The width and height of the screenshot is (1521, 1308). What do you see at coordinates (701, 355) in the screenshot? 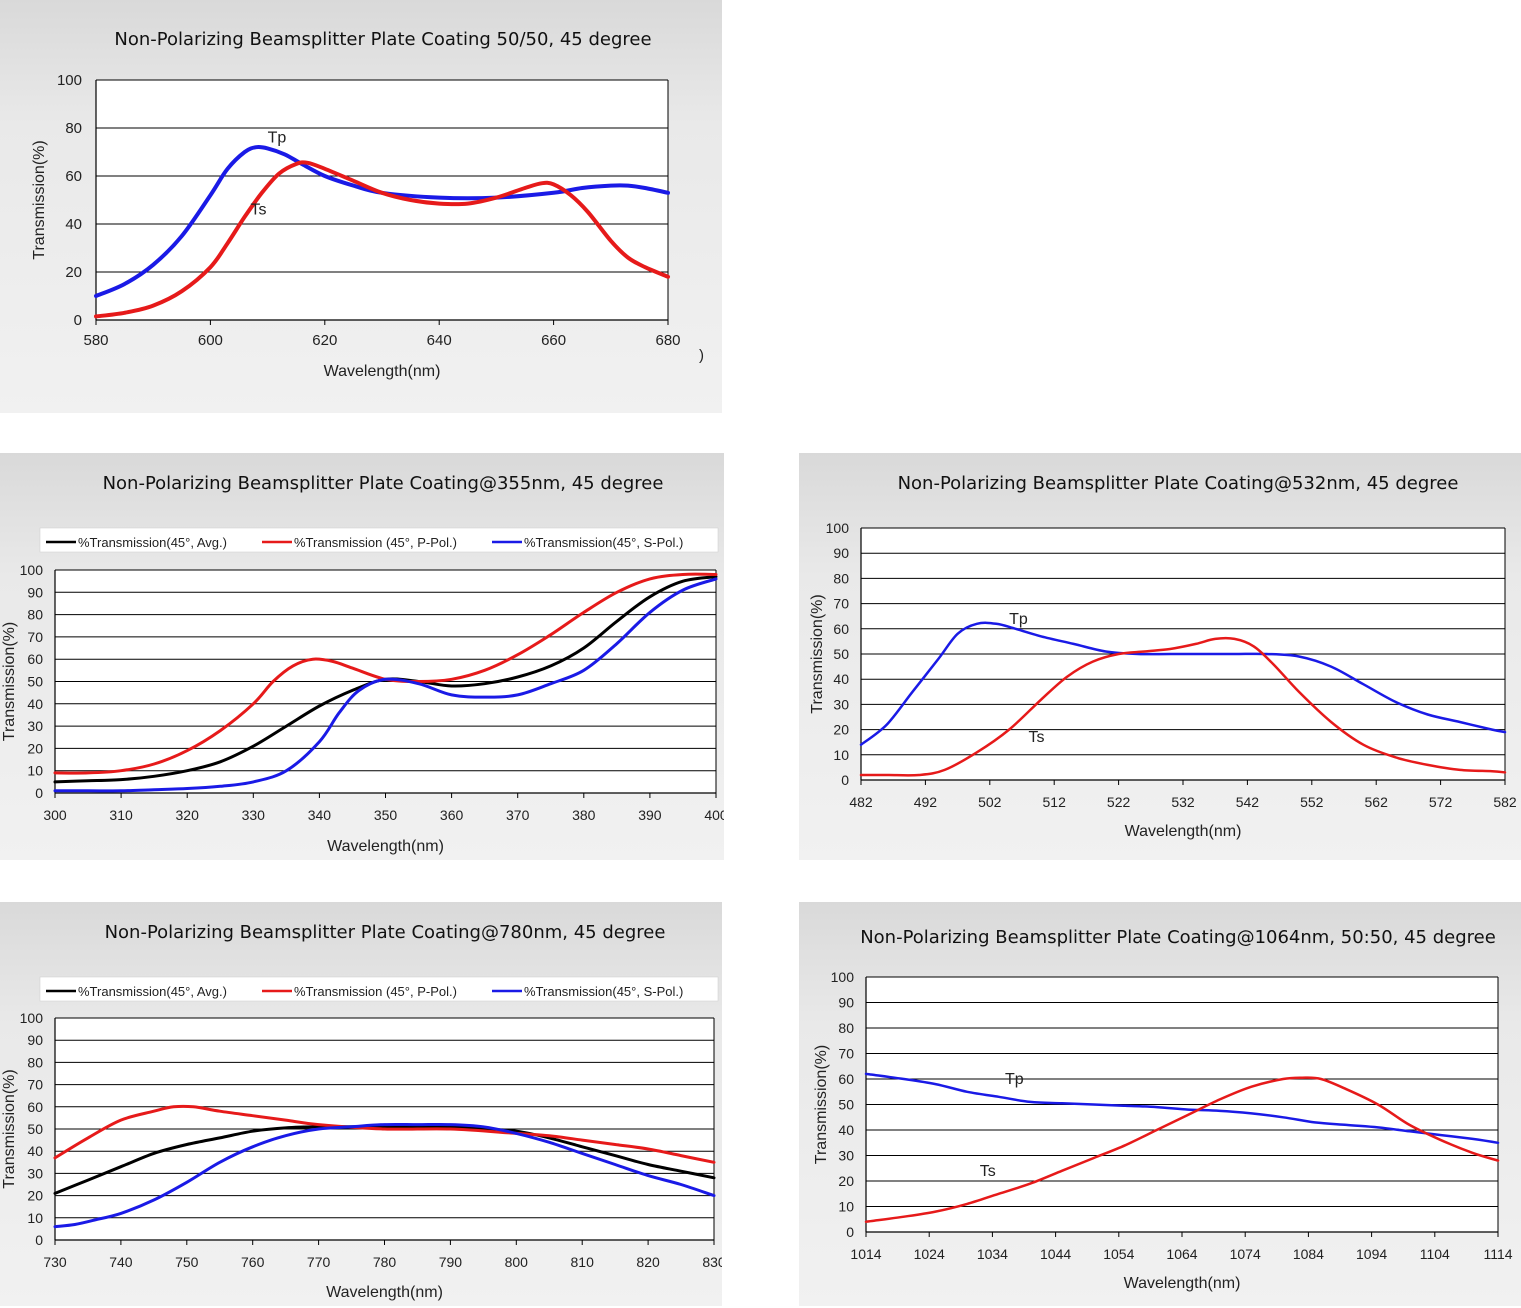
I see `stray-mark: )` at bounding box center [701, 355].